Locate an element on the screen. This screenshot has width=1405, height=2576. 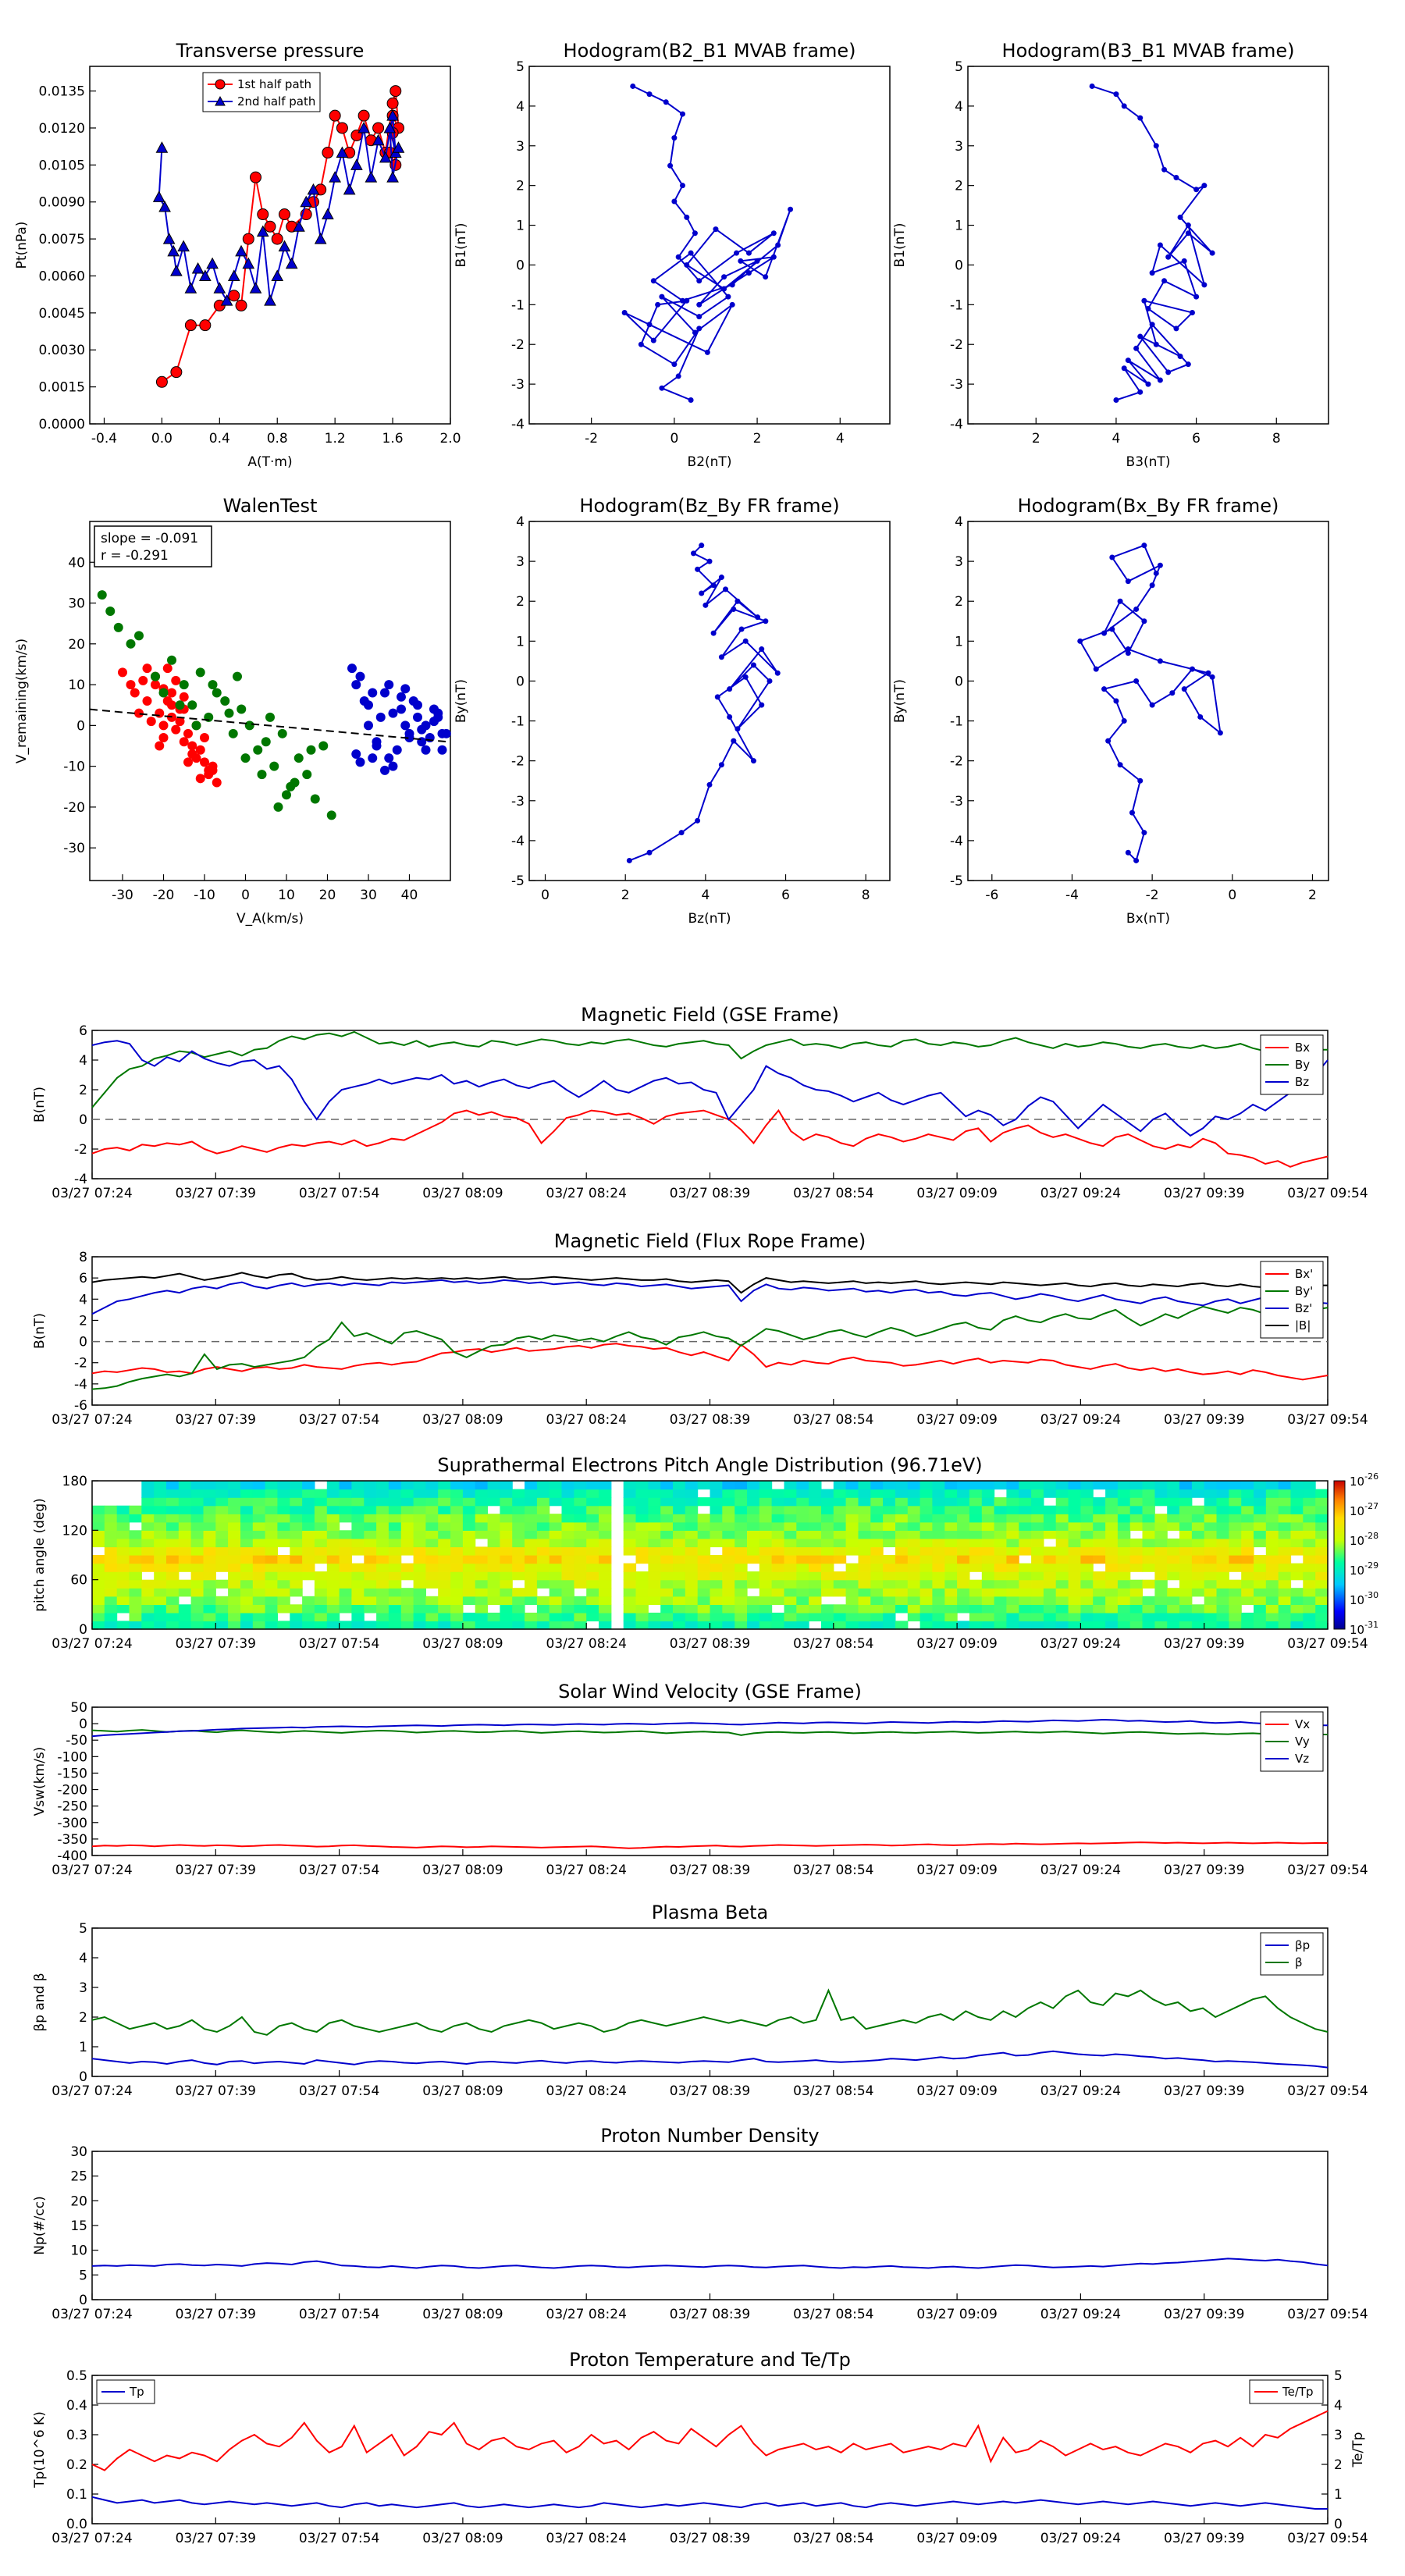
y-tick-label: 0.0015 is located at coordinates (62, 388).